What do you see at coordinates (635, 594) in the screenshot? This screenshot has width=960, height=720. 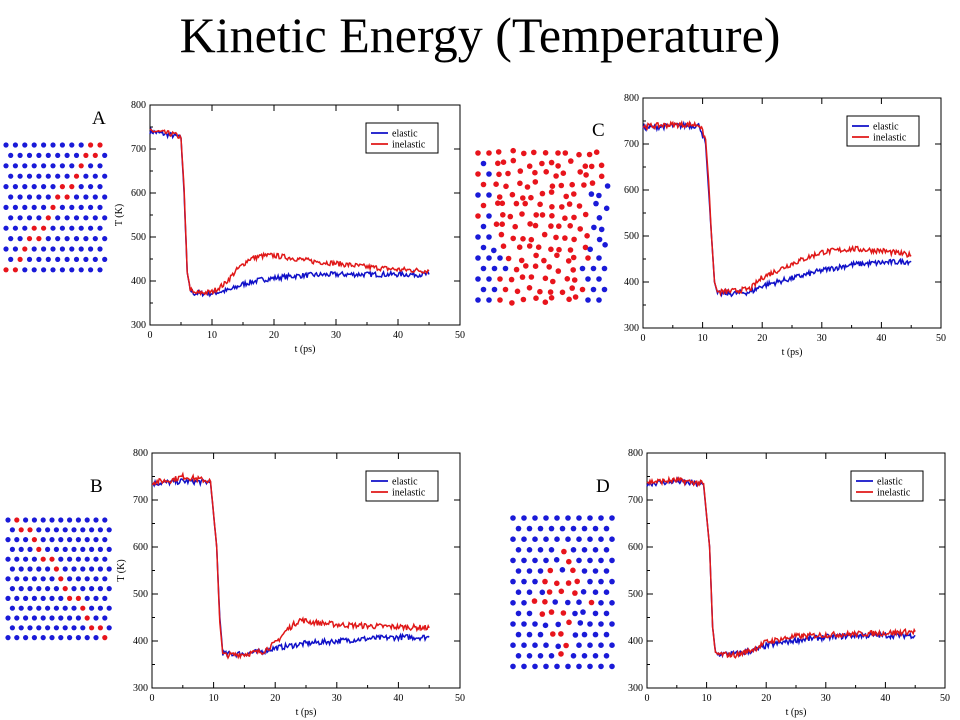 I see `y-tick-label: 500` at bounding box center [635, 594].